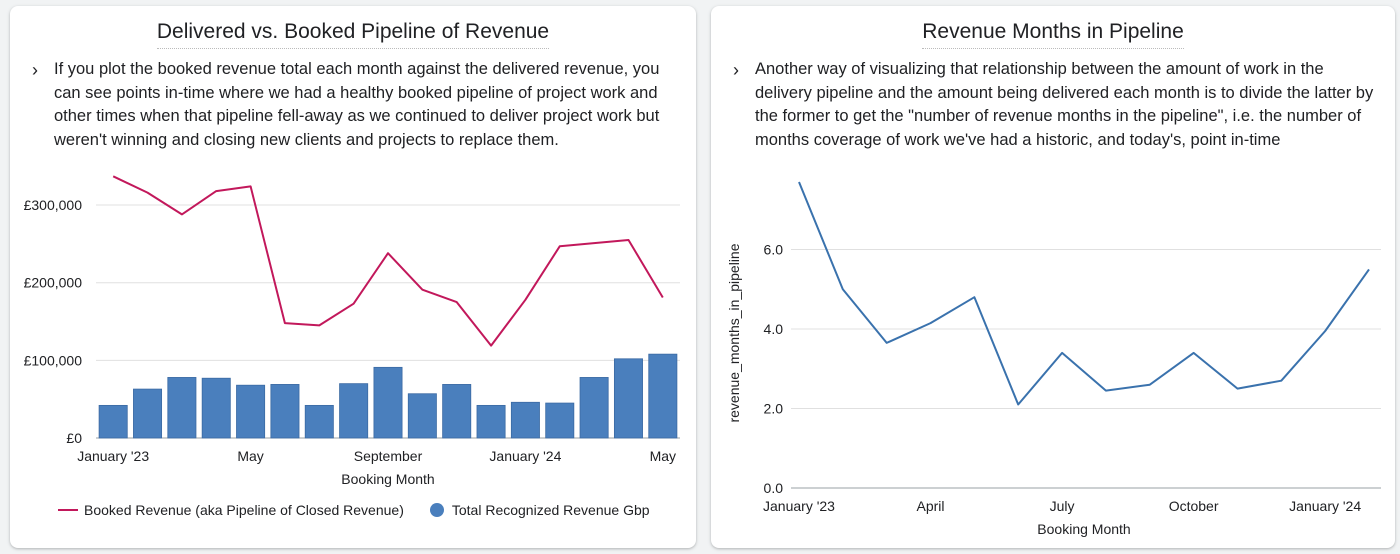 Image resolution: width=1400 pixels, height=554 pixels. I want to click on card-title-left: Delivered vs. Booked Pipeline of Revenue, so click(353, 34).